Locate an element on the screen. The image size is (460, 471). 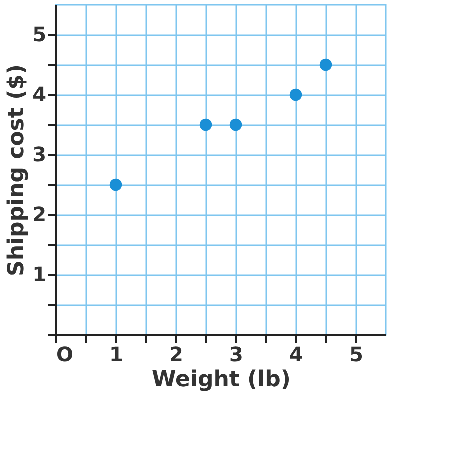
y-tick-label: 5 is located at coordinates (39, 34).